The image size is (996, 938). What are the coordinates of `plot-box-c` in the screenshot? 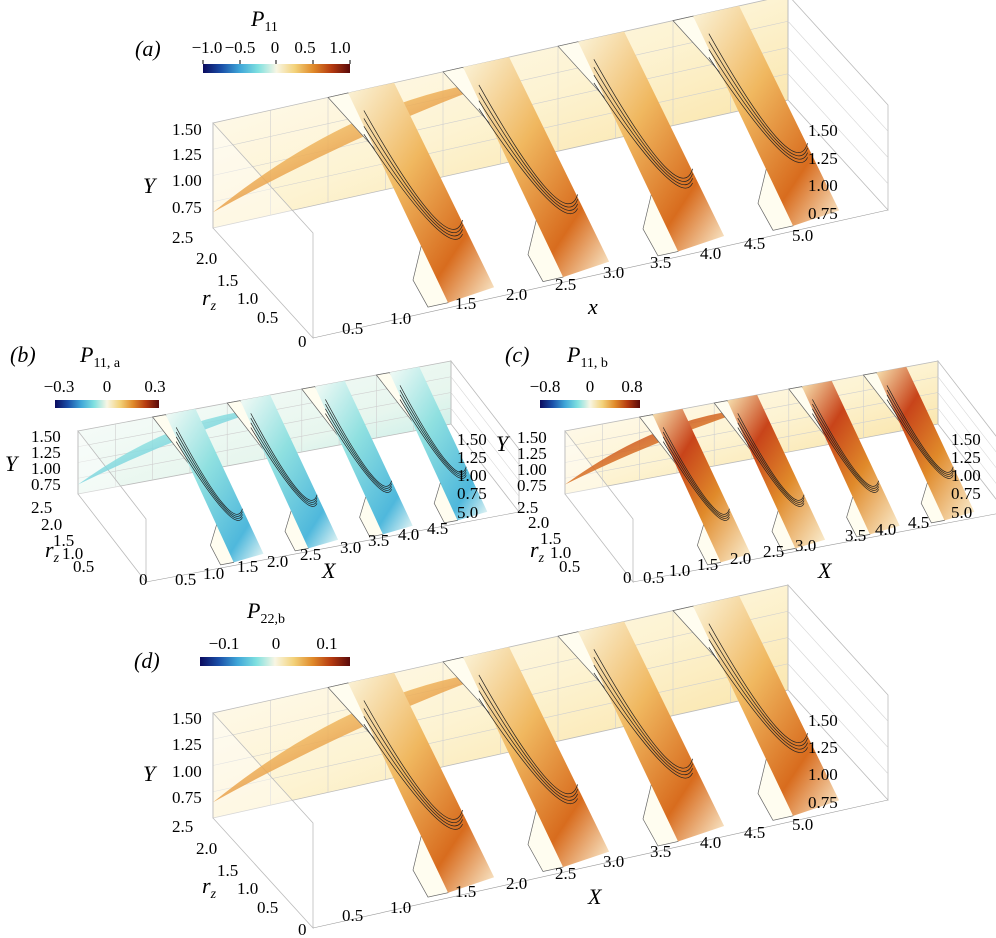 It's located at (780, 471).